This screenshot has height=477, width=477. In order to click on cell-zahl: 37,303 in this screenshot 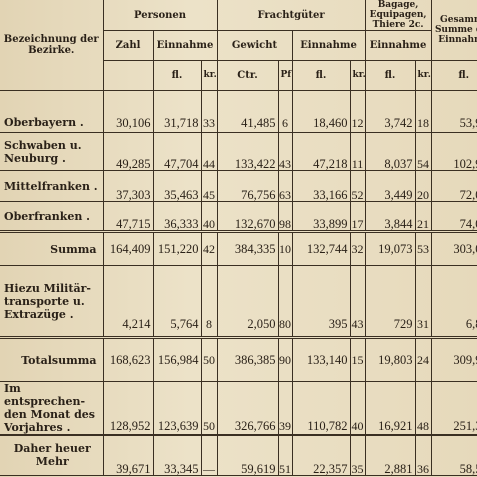, I will do `click(128, 186)`.